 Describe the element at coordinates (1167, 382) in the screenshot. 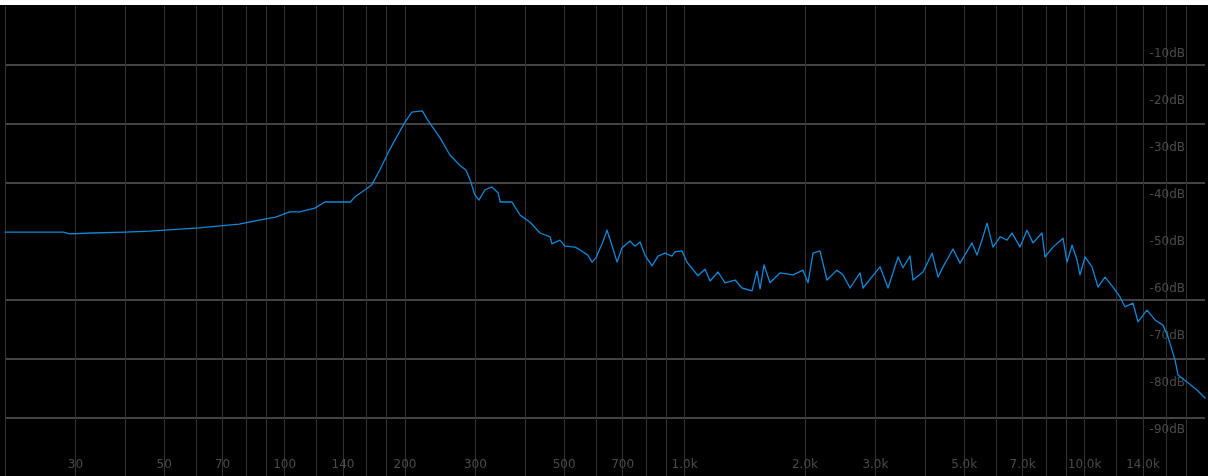

I see `y-tick-label: -80dB` at that location.